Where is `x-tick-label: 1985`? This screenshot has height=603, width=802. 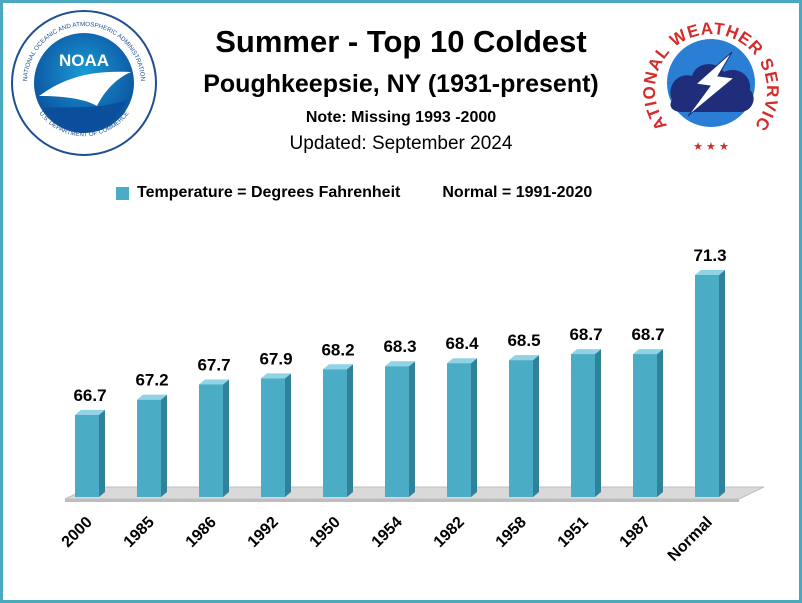
x-tick-label: 1985 is located at coordinates (139, 532).